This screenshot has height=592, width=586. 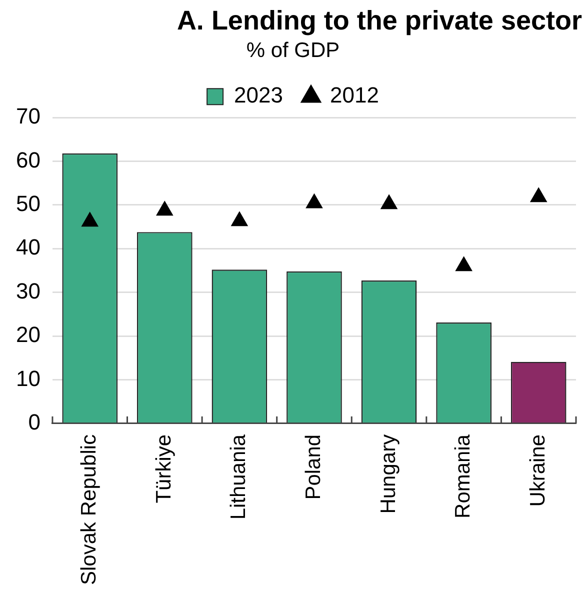 I want to click on x-tick-label: Türkiye, so click(x=164, y=469).